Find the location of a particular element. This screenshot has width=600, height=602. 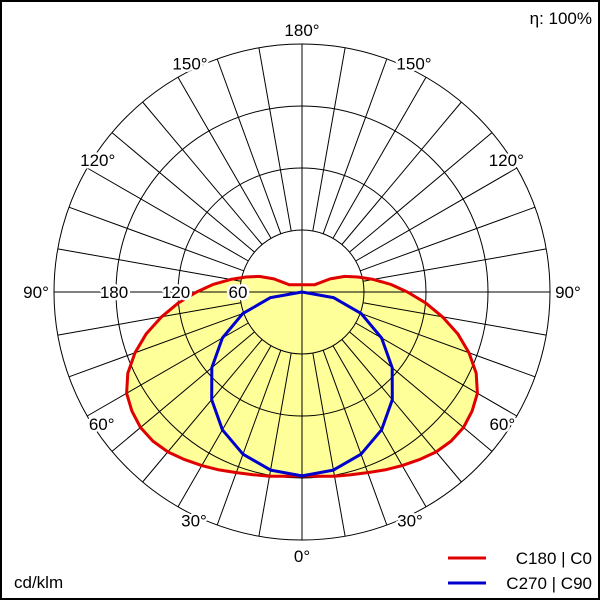

angle-label-left-150: 150° is located at coordinates (189, 63).